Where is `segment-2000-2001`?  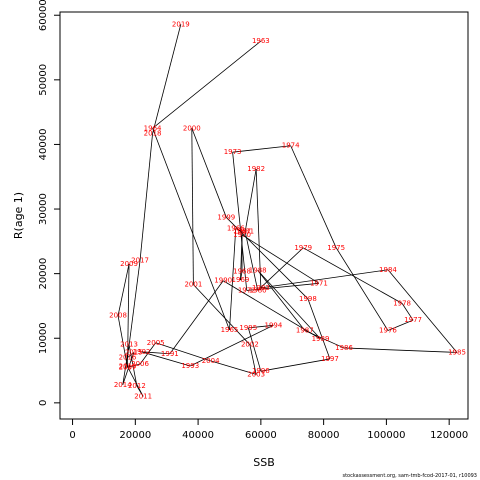
segment-2000-2001 is located at coordinates (192, 206).